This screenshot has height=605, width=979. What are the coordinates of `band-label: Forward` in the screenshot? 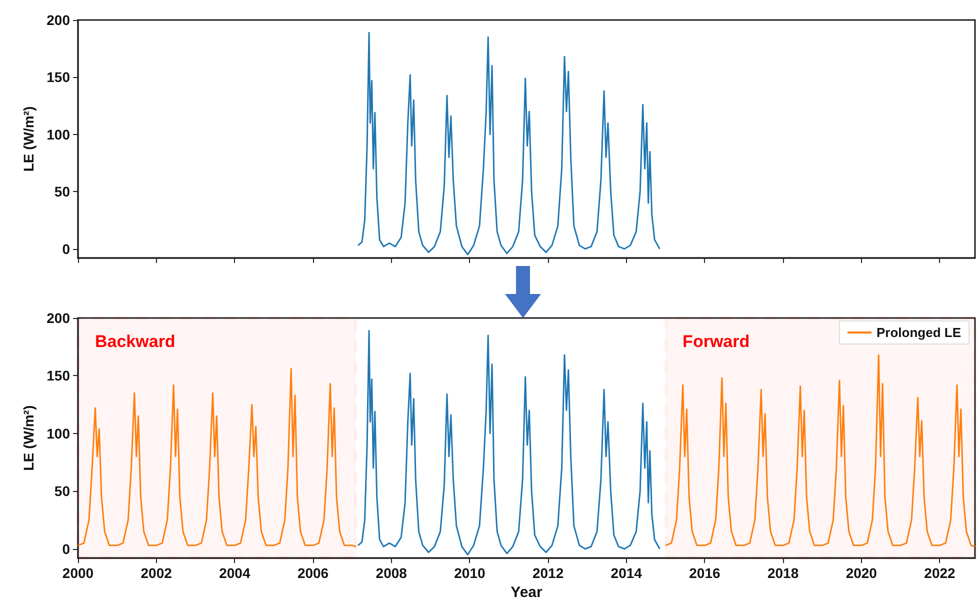 It's located at (716, 341).